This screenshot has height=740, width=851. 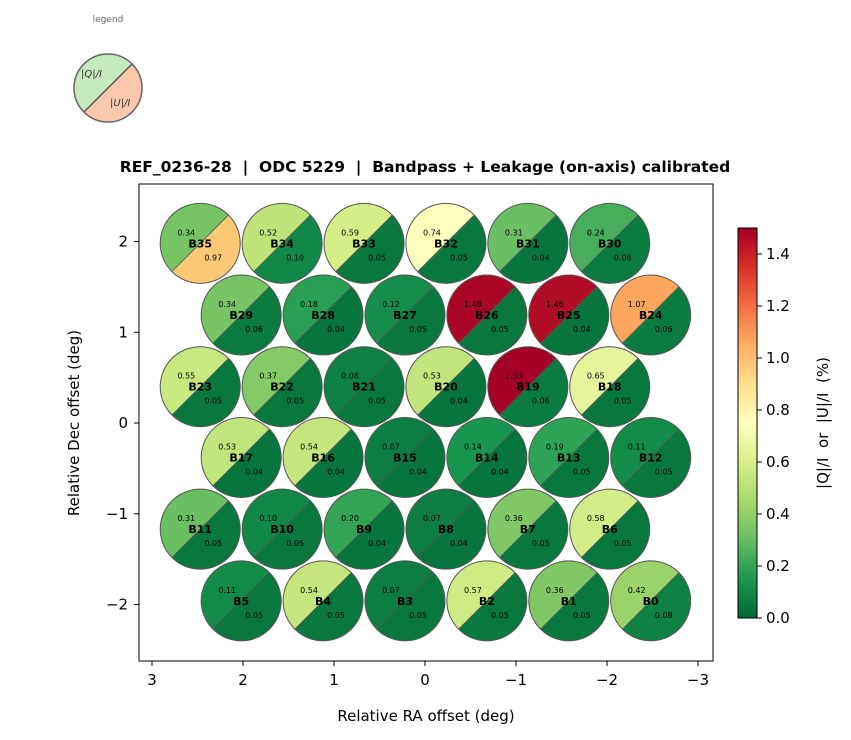 I want to click on beam-q-value: 0.34, so click(x=227, y=304).